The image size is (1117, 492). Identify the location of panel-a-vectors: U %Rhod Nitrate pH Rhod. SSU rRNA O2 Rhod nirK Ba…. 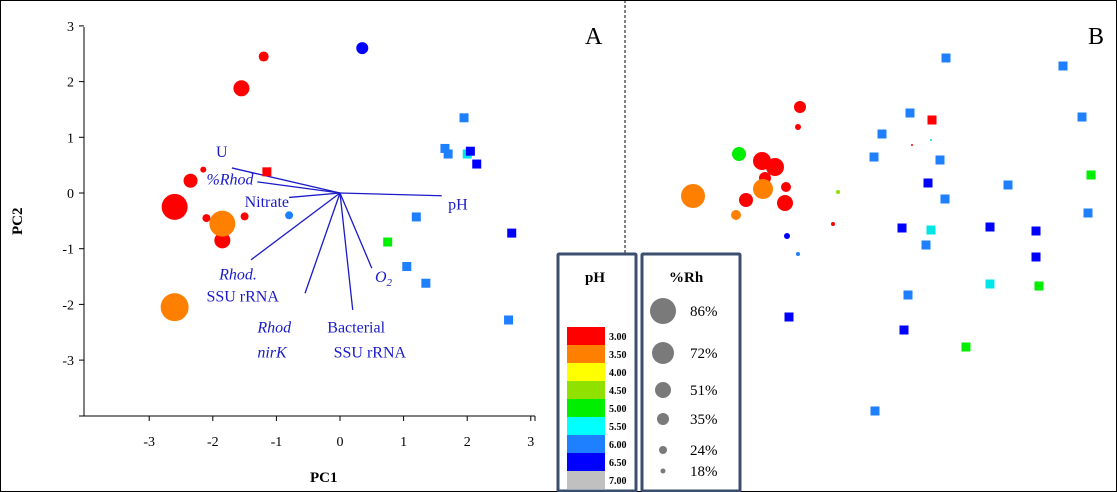
(337, 253).